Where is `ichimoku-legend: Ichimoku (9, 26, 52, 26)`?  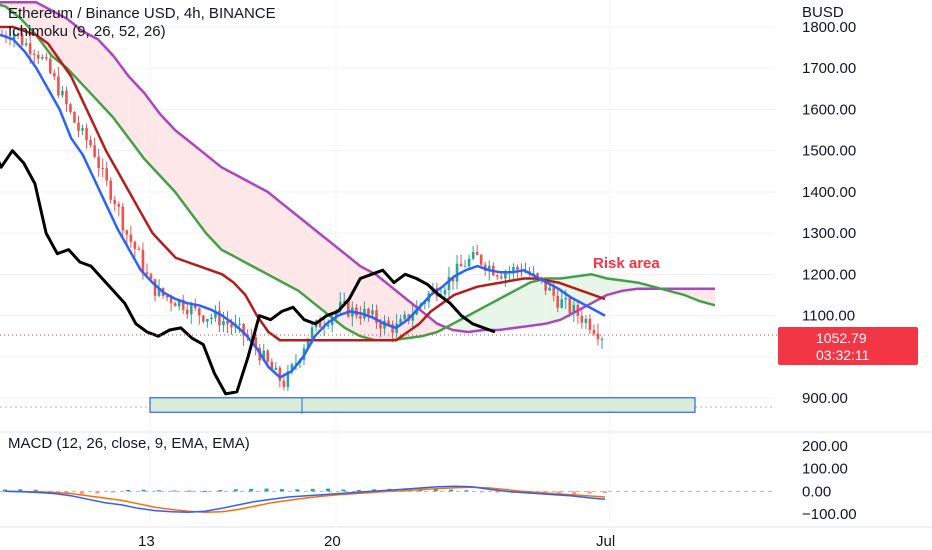
ichimoku-legend: Ichimoku (9, 26, 52, 26) is located at coordinates (87, 31).